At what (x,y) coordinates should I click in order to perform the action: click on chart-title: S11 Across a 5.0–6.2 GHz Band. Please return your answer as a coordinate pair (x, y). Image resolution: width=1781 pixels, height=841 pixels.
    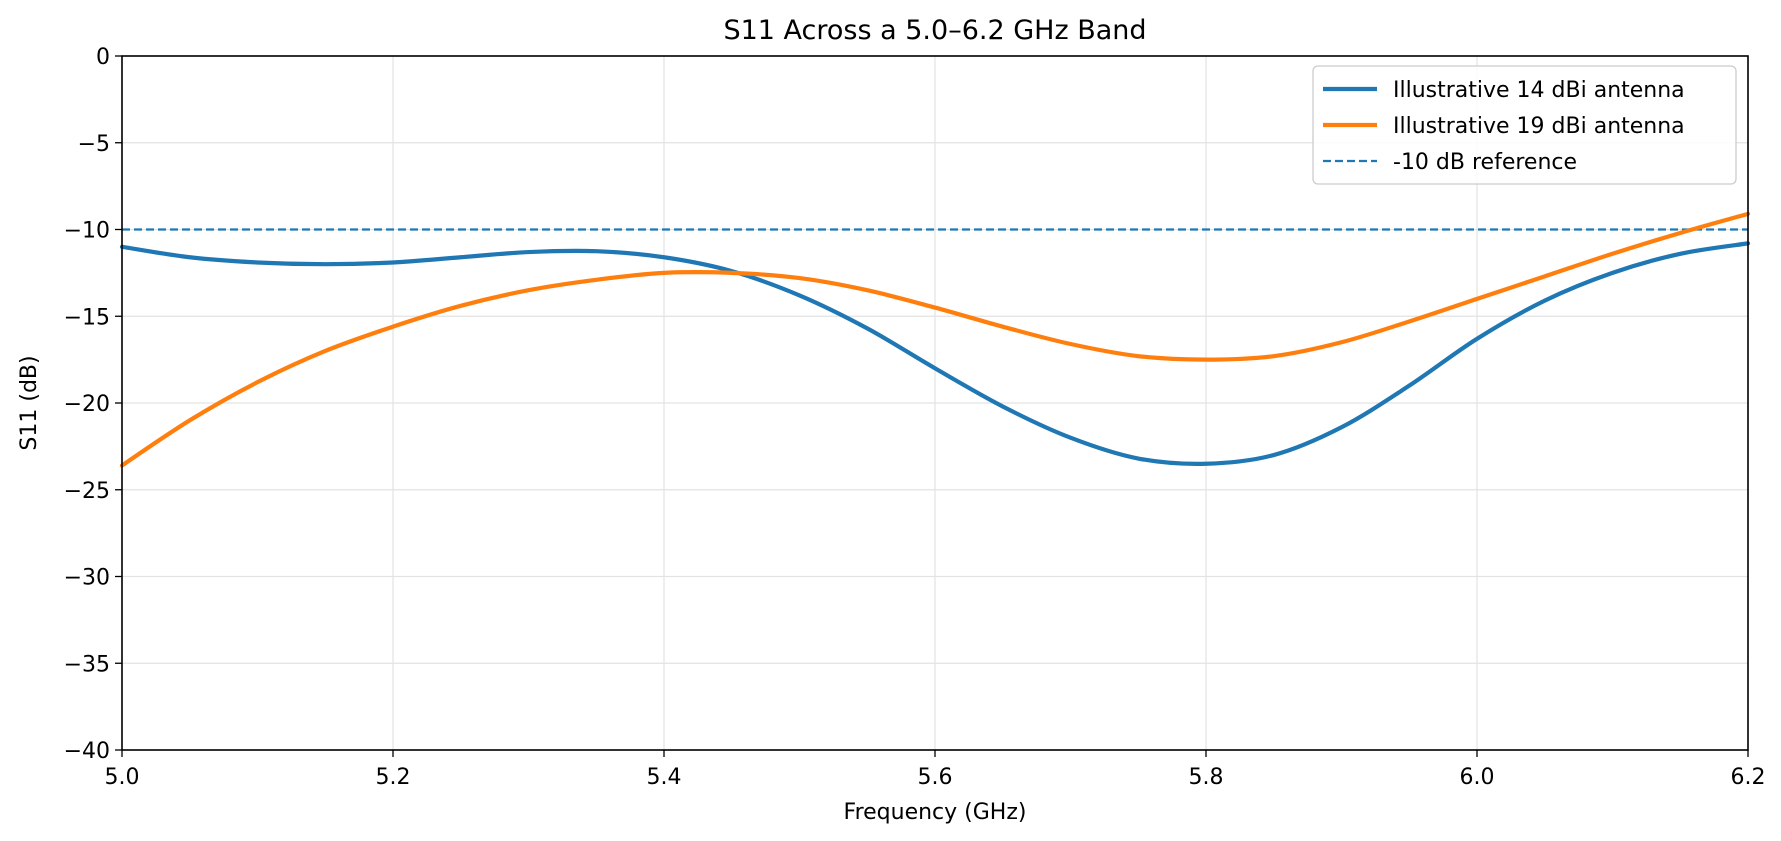
    Looking at the image, I should click on (934, 30).